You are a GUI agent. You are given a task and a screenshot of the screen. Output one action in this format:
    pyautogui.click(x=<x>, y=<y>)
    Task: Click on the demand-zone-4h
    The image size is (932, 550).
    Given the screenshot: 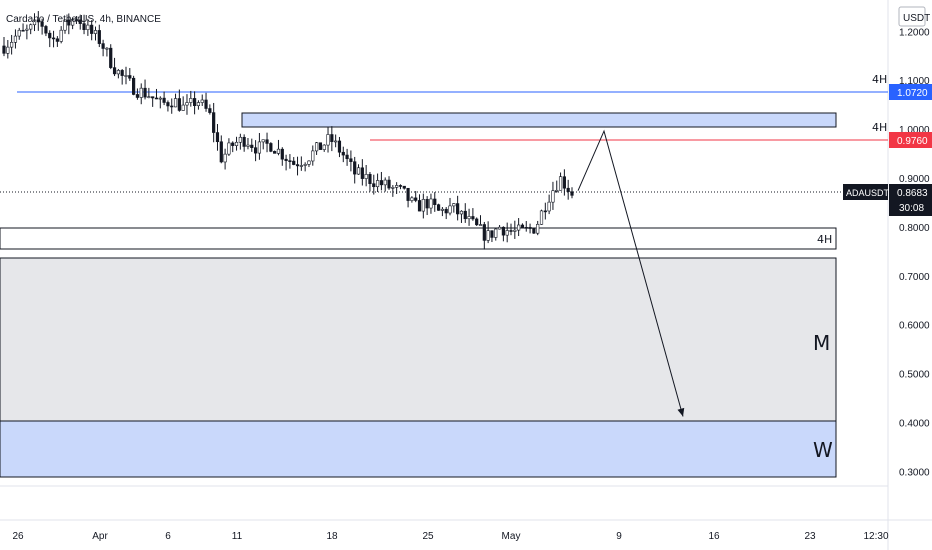 What is the action you would take?
    pyautogui.click(x=418, y=238)
    